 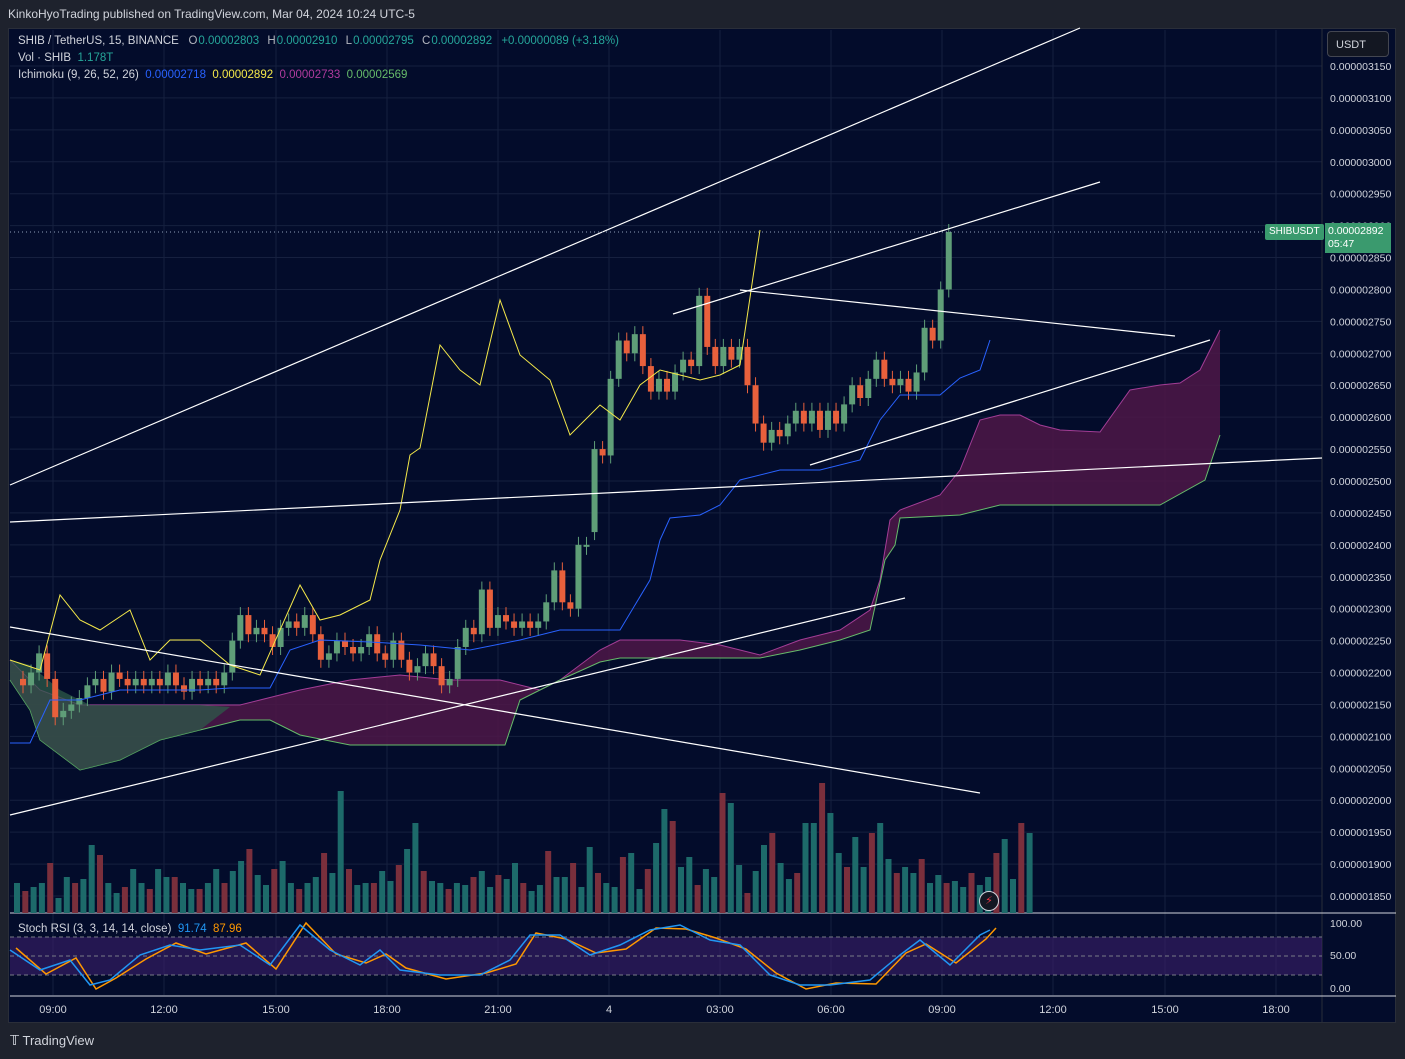 I want to click on ichimoku-value-2: 0.00002892, so click(x=243, y=75).